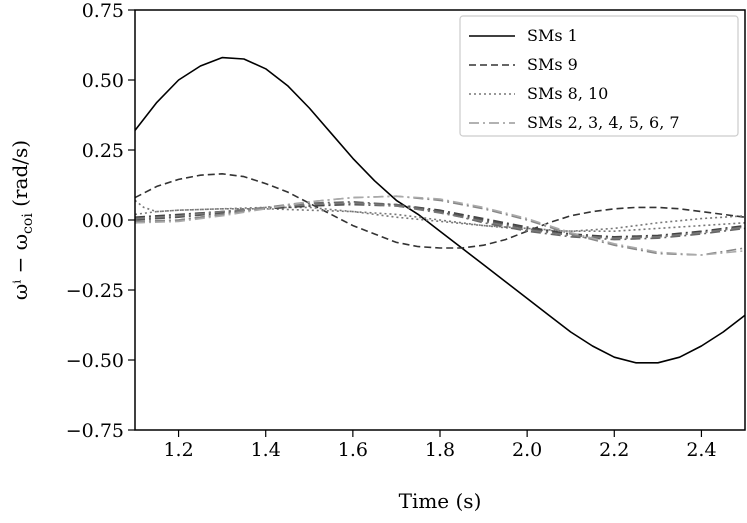  What do you see at coordinates (527, 450) in the screenshot?
I see `x-tick-label: 2.0` at bounding box center [527, 450].